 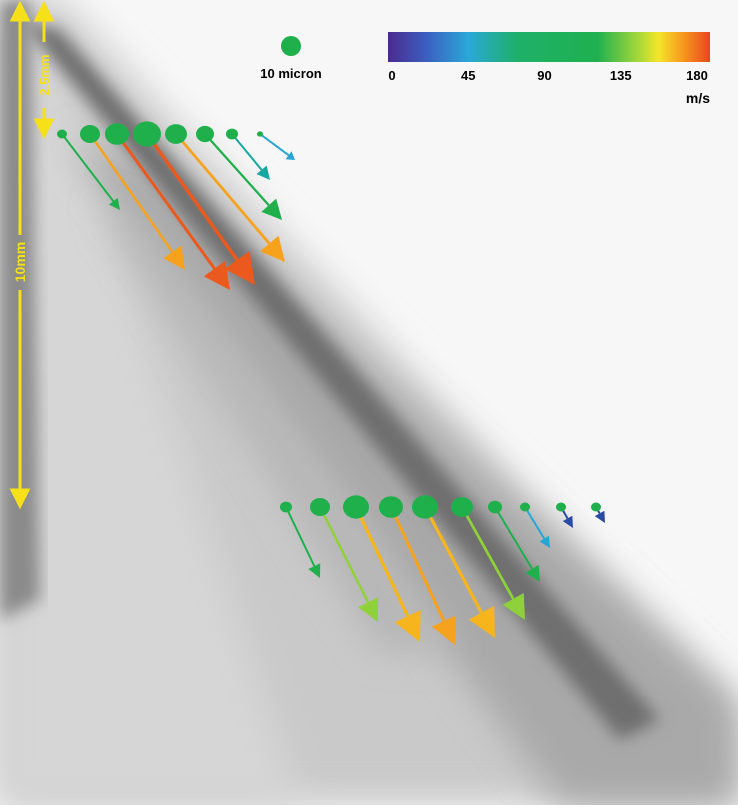 I want to click on colorbar-tick-label: 180, so click(x=697, y=75).